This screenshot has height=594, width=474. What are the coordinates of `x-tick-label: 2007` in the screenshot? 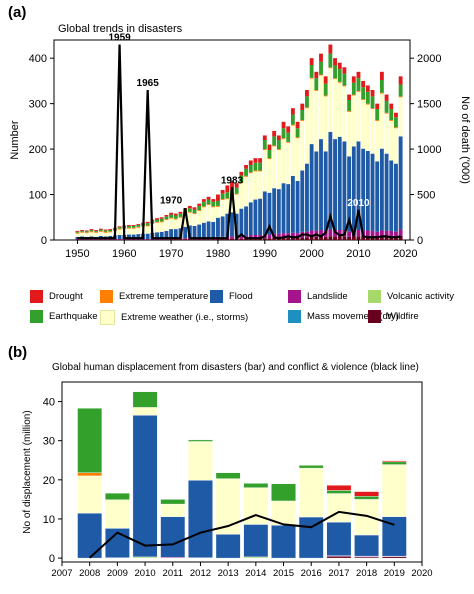 It's located at (61, 573).